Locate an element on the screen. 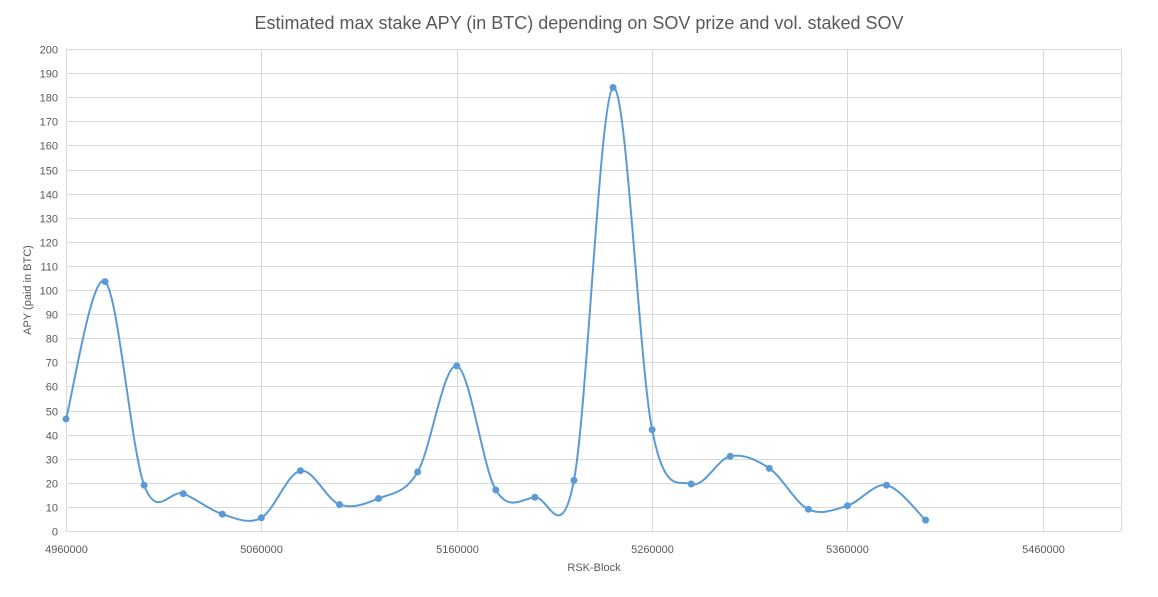 The width and height of the screenshot is (1158, 597). y-tick-label: 110 is located at coordinates (49, 268).